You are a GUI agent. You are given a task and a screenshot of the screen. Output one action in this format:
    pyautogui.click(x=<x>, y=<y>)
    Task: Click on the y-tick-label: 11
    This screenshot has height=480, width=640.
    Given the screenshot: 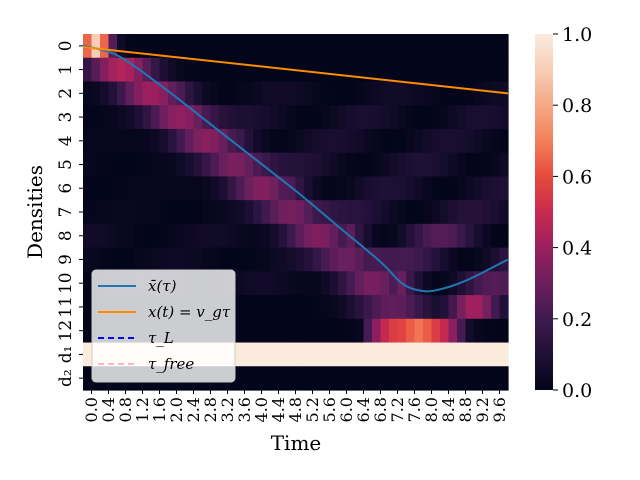 What is the action you would take?
    pyautogui.click(x=66, y=307)
    